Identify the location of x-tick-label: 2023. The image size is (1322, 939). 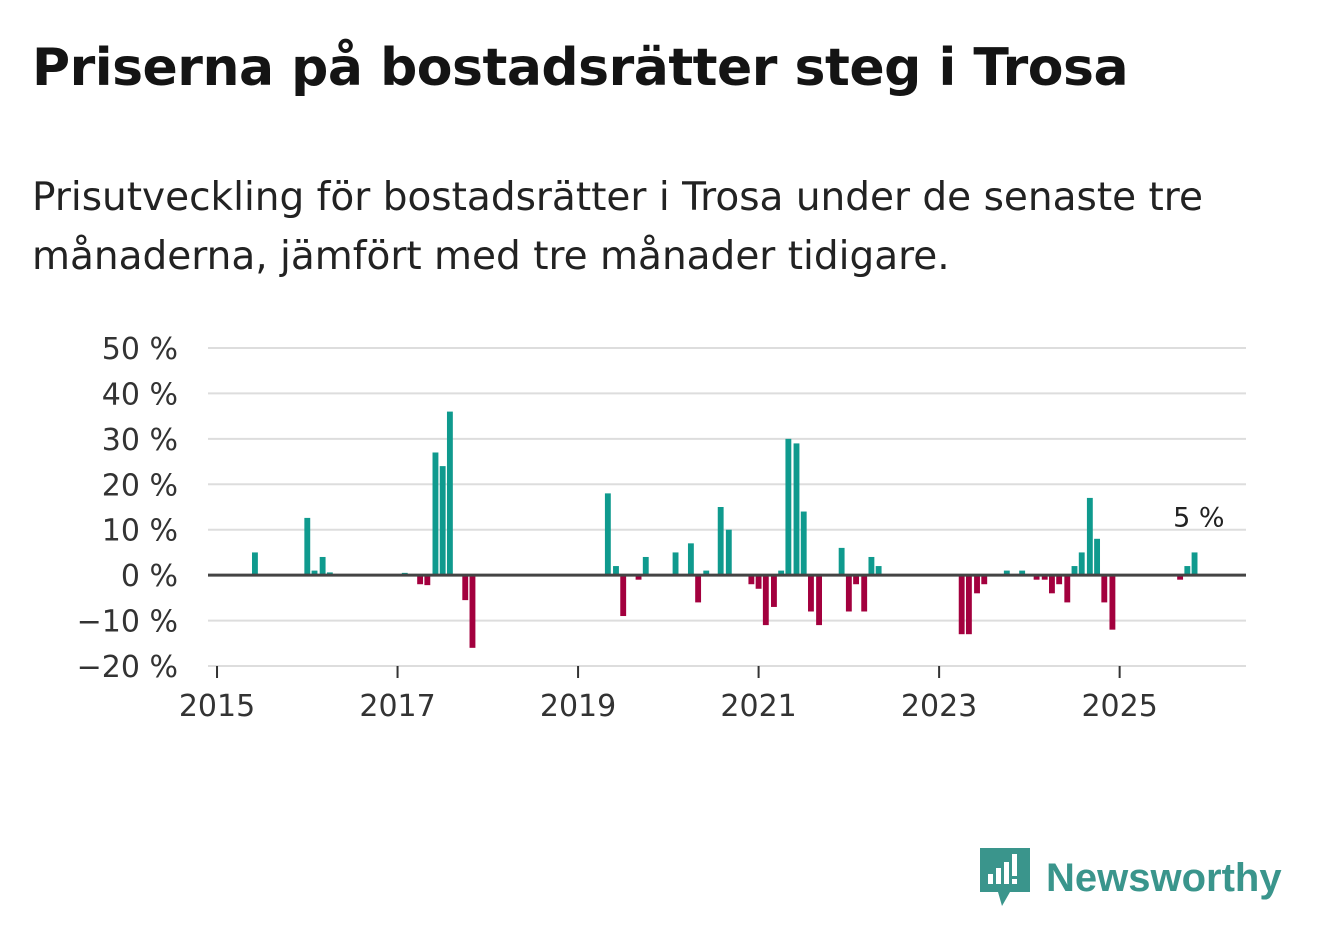
(939, 706).